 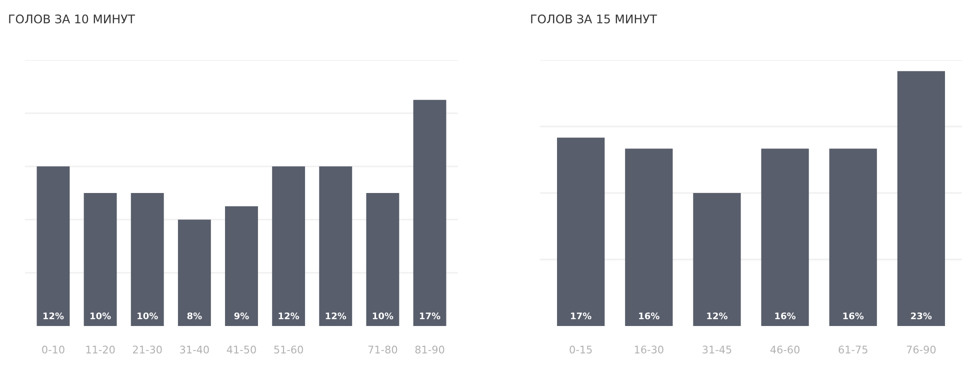 I want to click on x-tick-label: 0-15, so click(x=581, y=350).